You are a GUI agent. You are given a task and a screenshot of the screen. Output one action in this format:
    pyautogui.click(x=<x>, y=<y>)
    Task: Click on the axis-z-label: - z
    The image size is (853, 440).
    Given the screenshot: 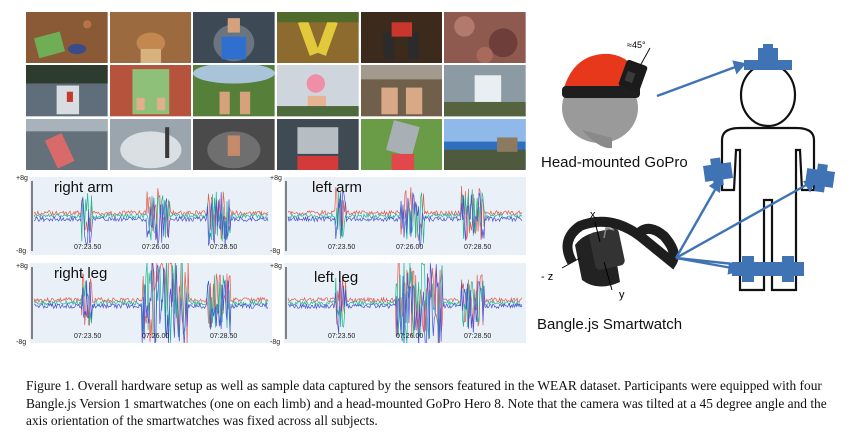 What is the action you would take?
    pyautogui.click(x=547, y=277)
    